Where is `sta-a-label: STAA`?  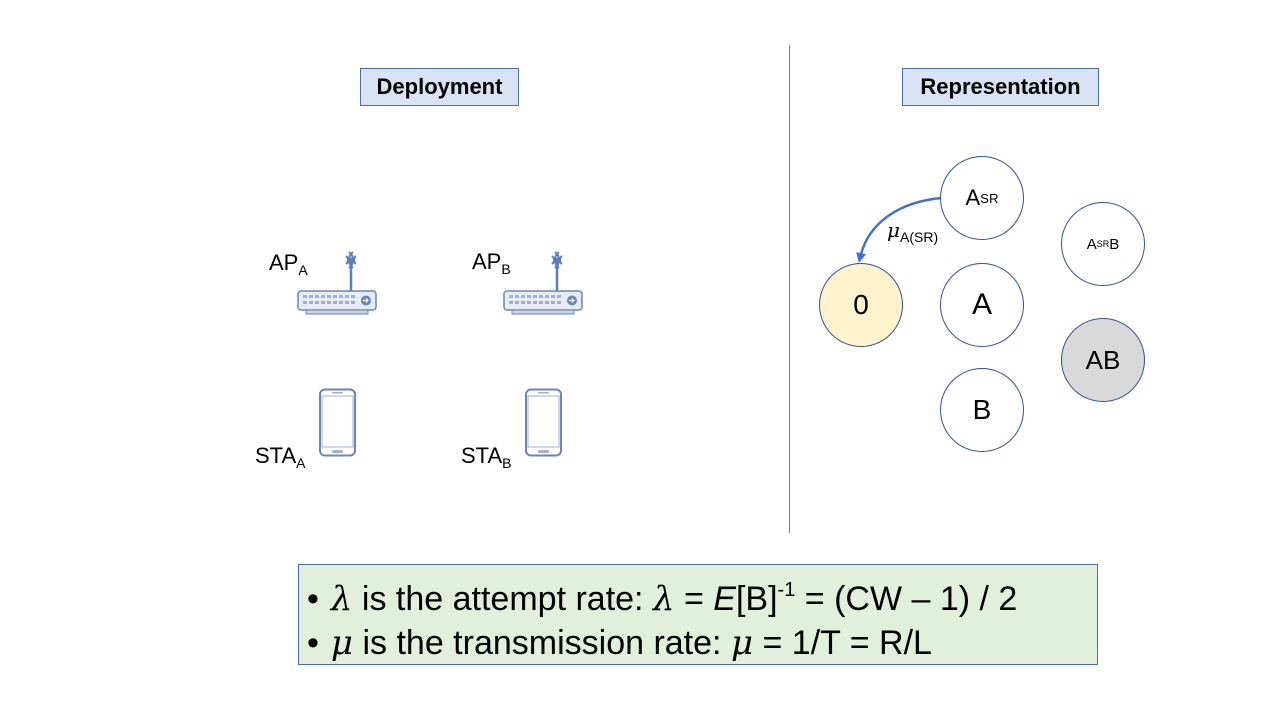
sta-a-label: STAA is located at coordinates (280, 457).